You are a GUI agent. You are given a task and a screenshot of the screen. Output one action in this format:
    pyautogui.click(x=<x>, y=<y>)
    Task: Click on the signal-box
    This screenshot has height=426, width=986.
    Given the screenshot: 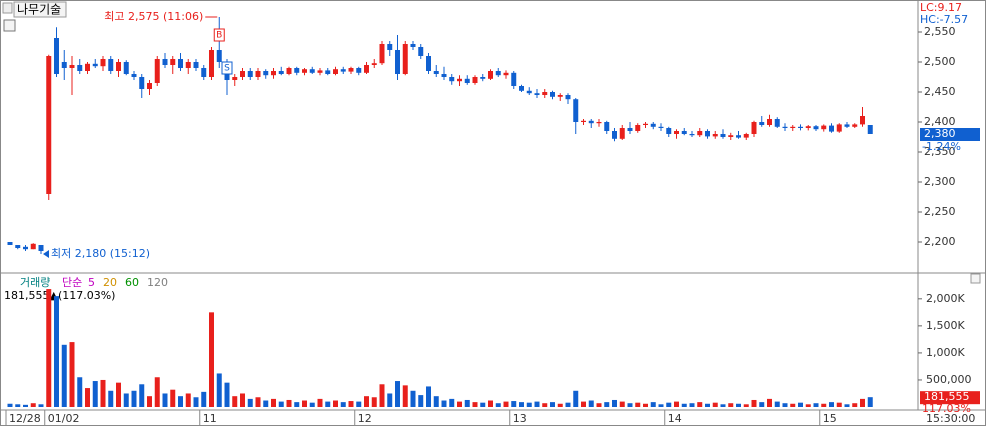 What is the action you would take?
    pyautogui.click(x=219, y=35)
    